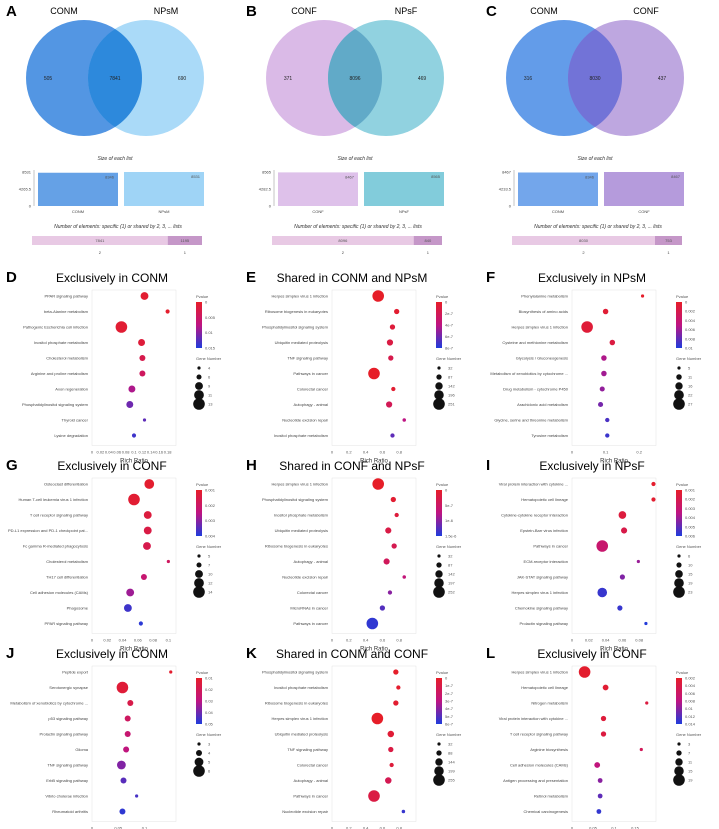 Image resolution: width=719 pixels, height=829 pixels. Describe the element at coordinates (11, 277) in the screenshot. I see `panel-letter: D` at that location.